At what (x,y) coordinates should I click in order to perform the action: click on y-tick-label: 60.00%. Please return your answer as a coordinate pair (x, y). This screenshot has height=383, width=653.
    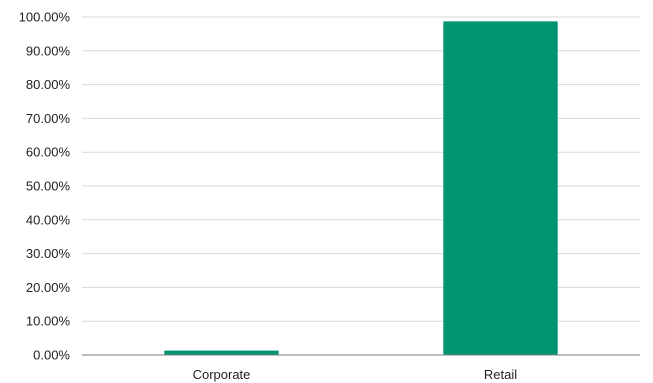
    Looking at the image, I should click on (48, 152).